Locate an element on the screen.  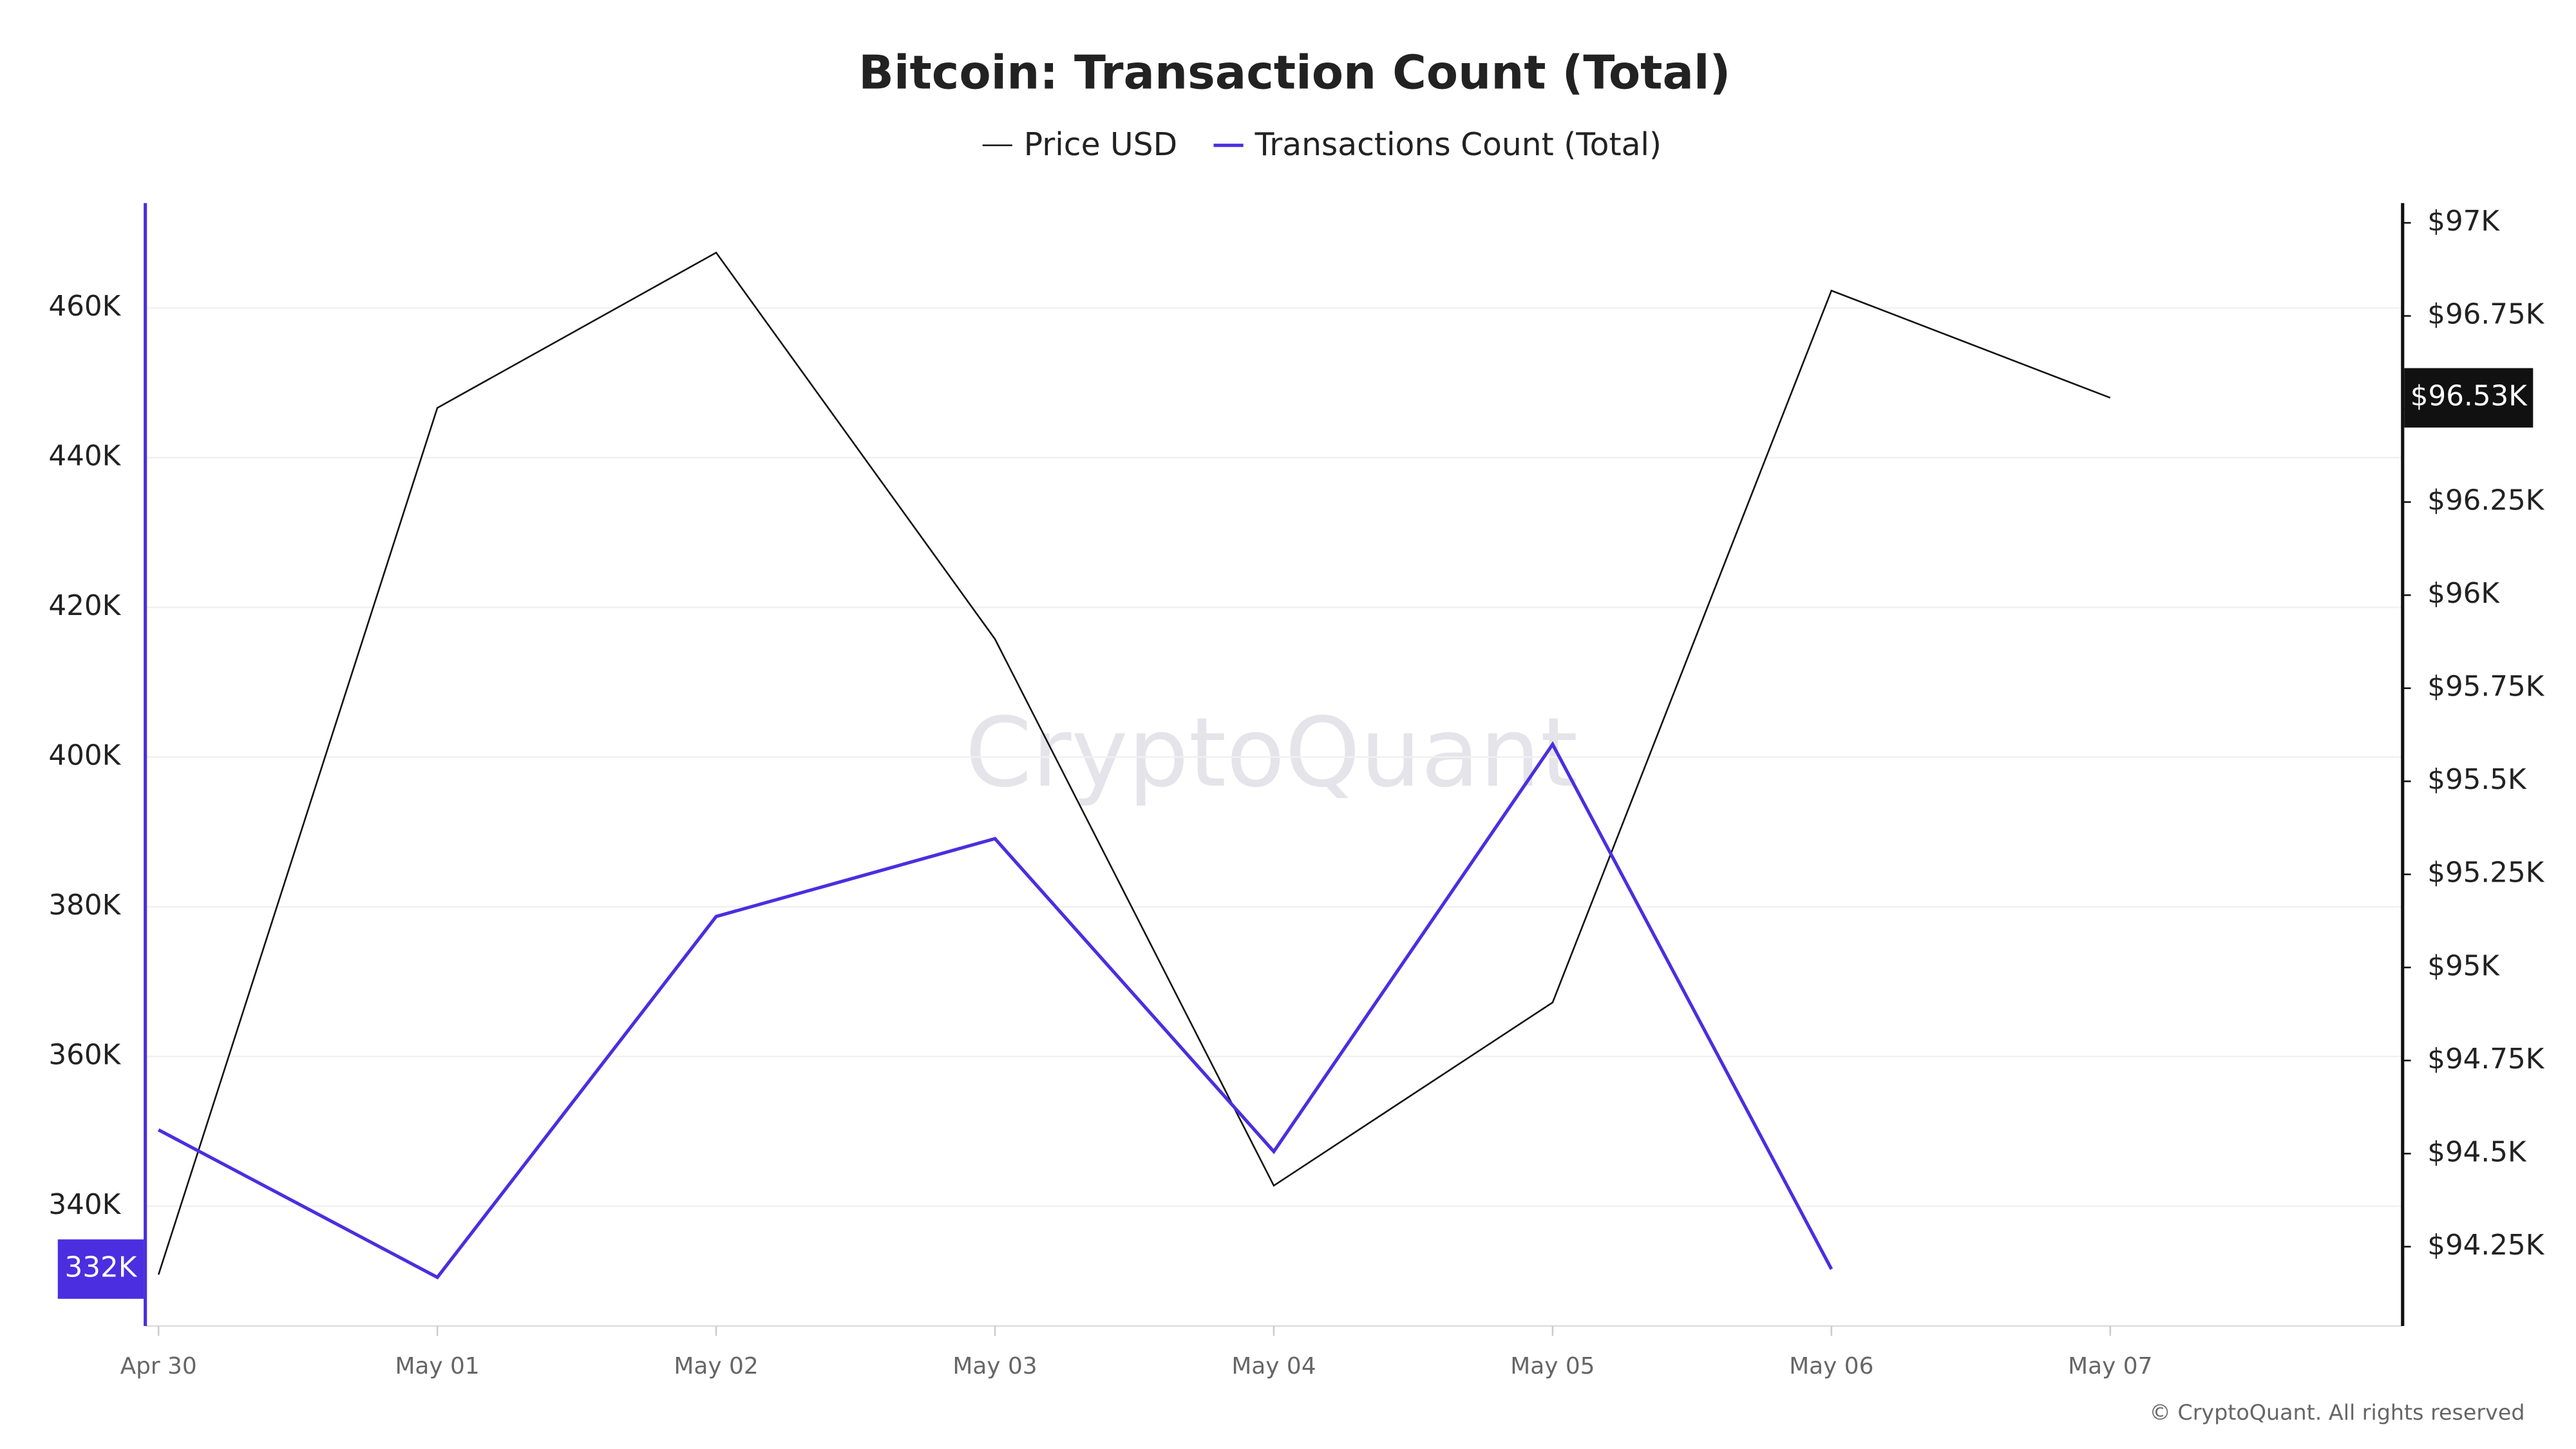
y-tick-label: 420K is located at coordinates (84, 606).